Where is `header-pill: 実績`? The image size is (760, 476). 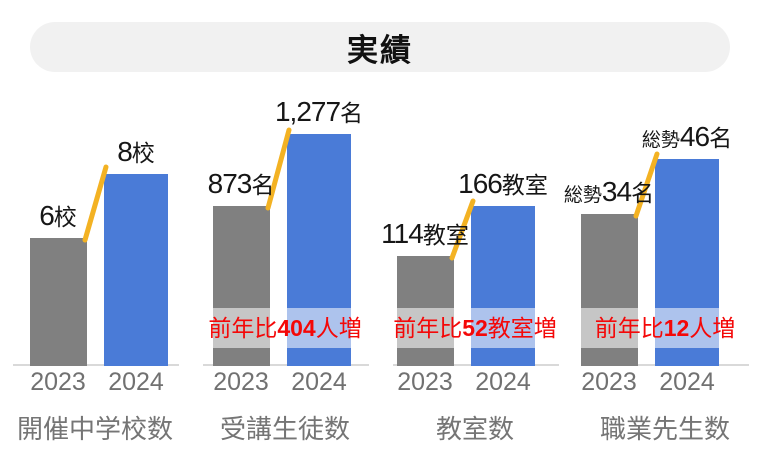 header-pill: 実績 is located at coordinates (380, 47).